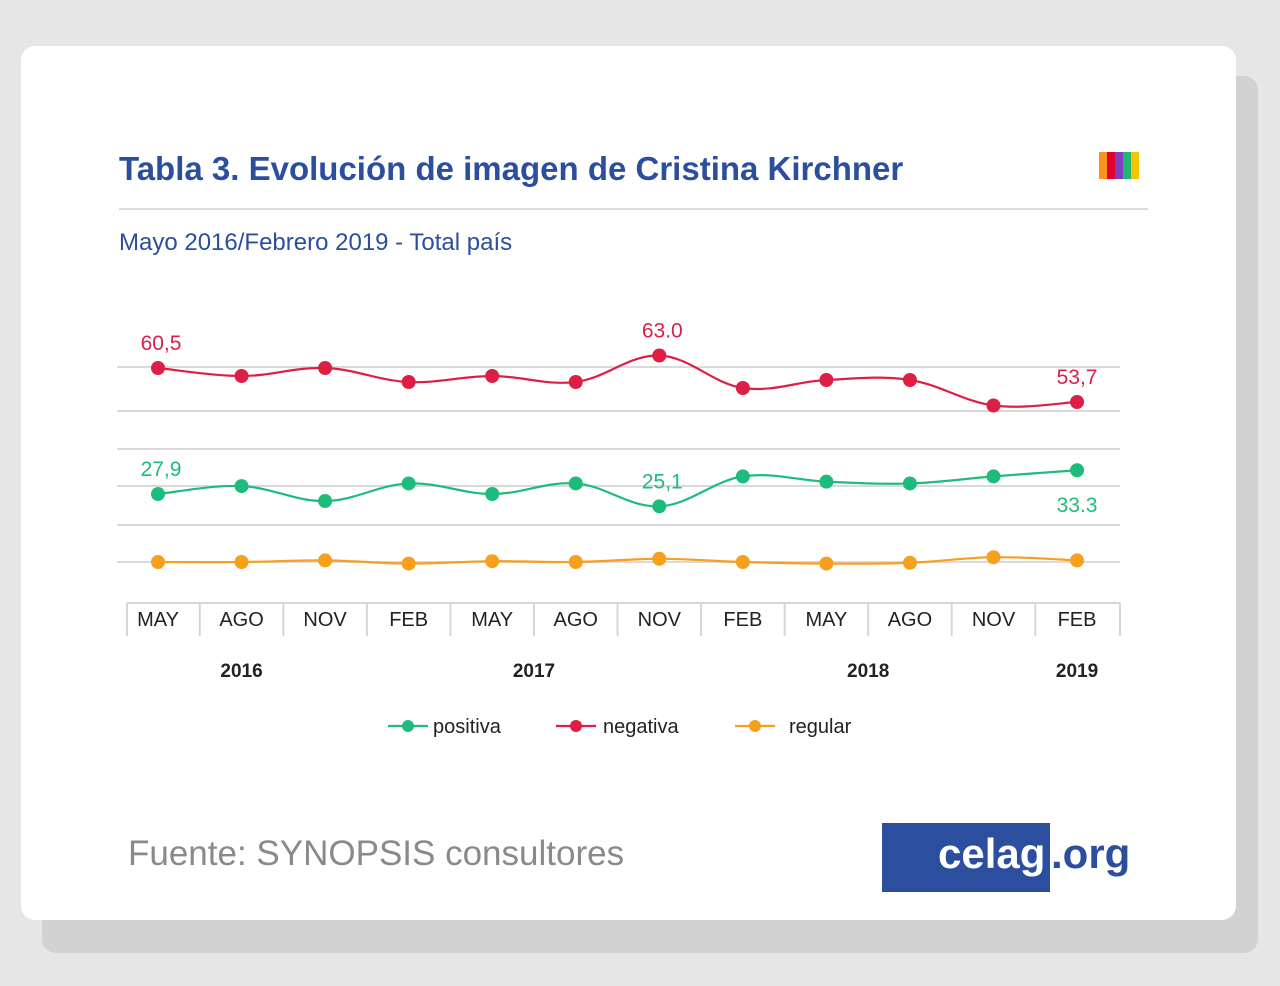  What do you see at coordinates (633, 209) in the screenshot?
I see `title-divider` at bounding box center [633, 209].